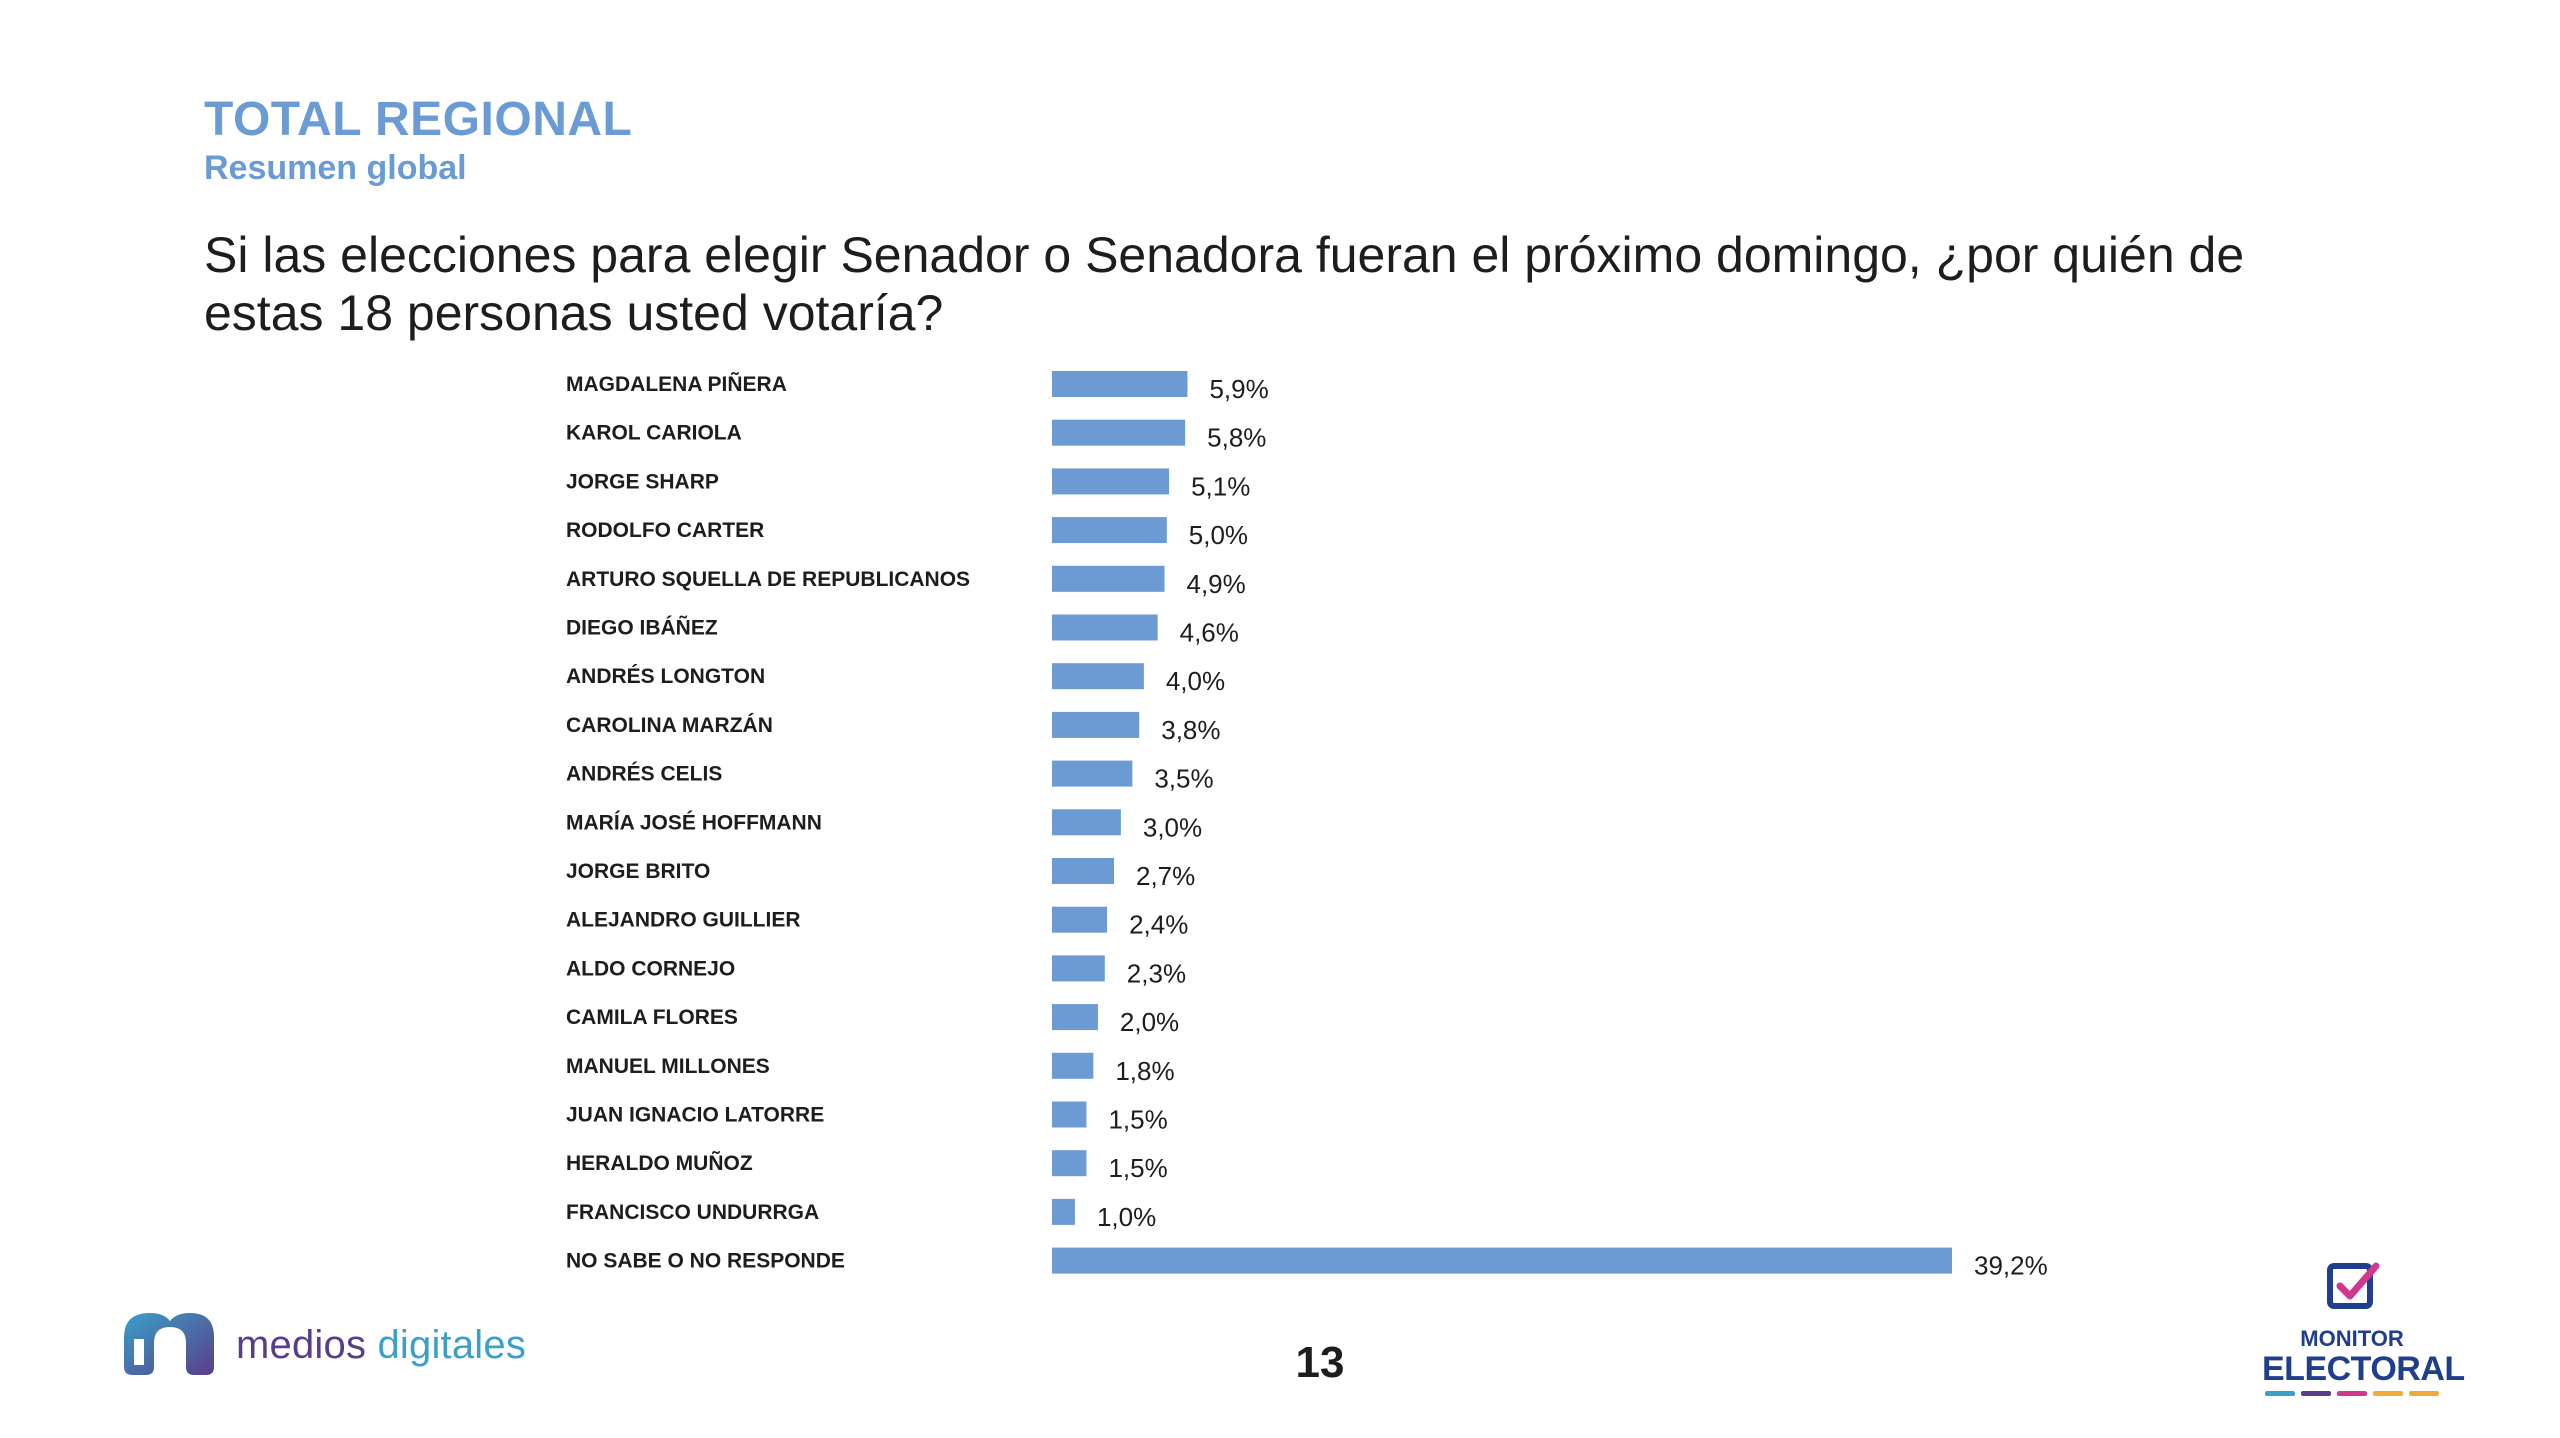 The height and width of the screenshot is (1438, 2560). I want to click on medios-digitales-mark-icon, so click(169, 1344).